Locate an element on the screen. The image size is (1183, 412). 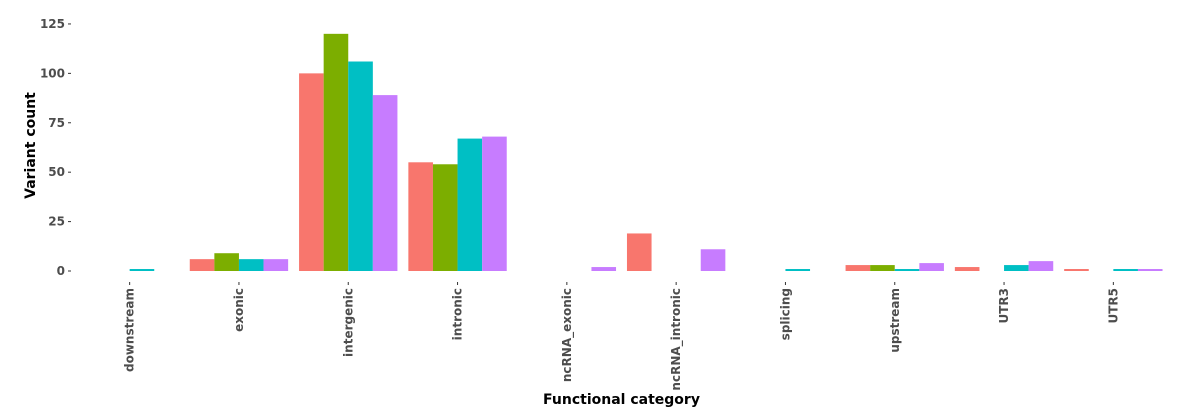
y-tick-label: 50 is located at coordinates (56, 172).